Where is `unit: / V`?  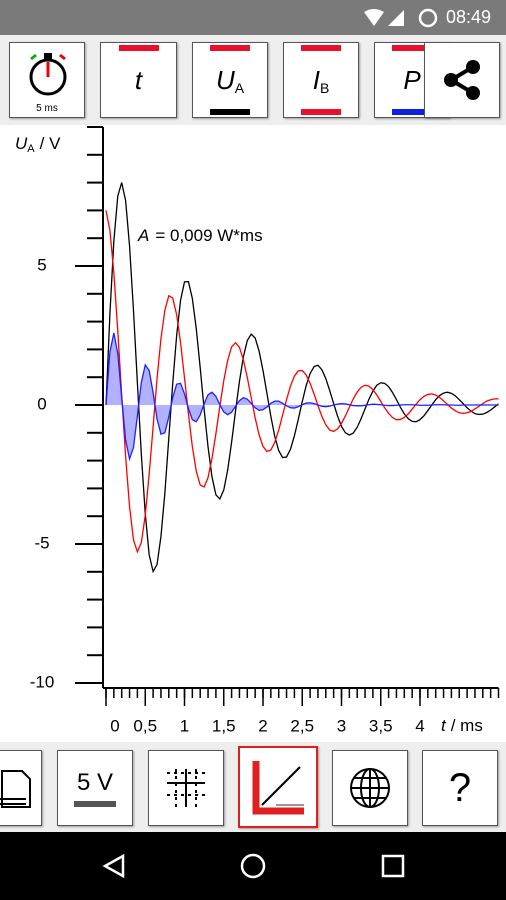
unit: / V is located at coordinates (50, 143).